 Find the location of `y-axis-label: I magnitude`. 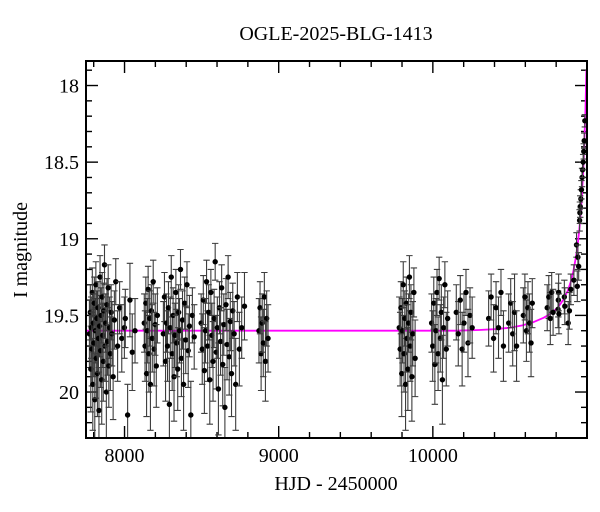

y-axis-label: I magnitude is located at coordinates (21, 250).